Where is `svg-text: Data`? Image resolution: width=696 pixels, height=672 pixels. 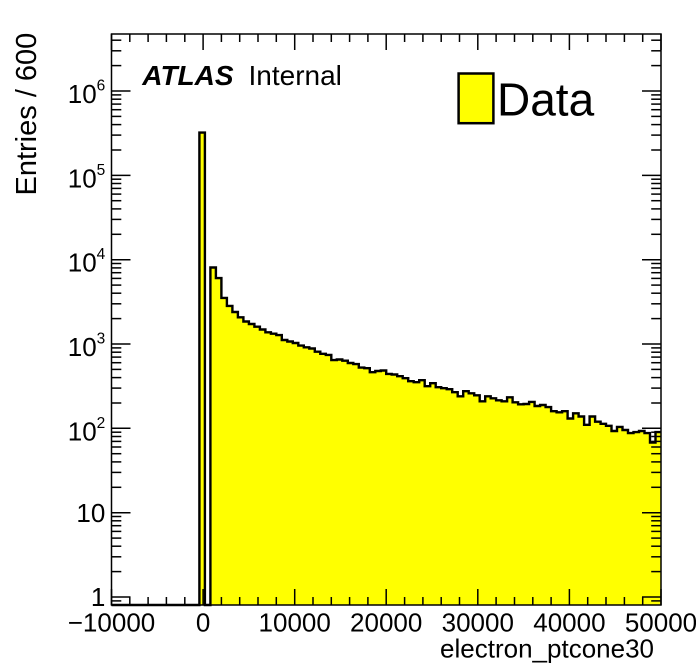 svg-text: Data is located at coordinates (546, 99).